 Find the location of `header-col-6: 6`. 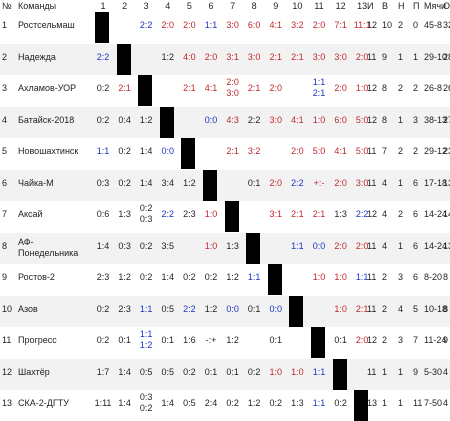

header-col-6: 6 is located at coordinates (211, 6).